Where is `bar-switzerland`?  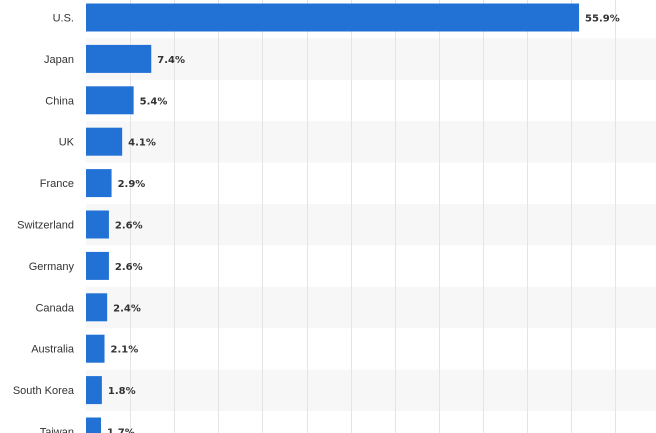 bar-switzerland is located at coordinates (97, 224).